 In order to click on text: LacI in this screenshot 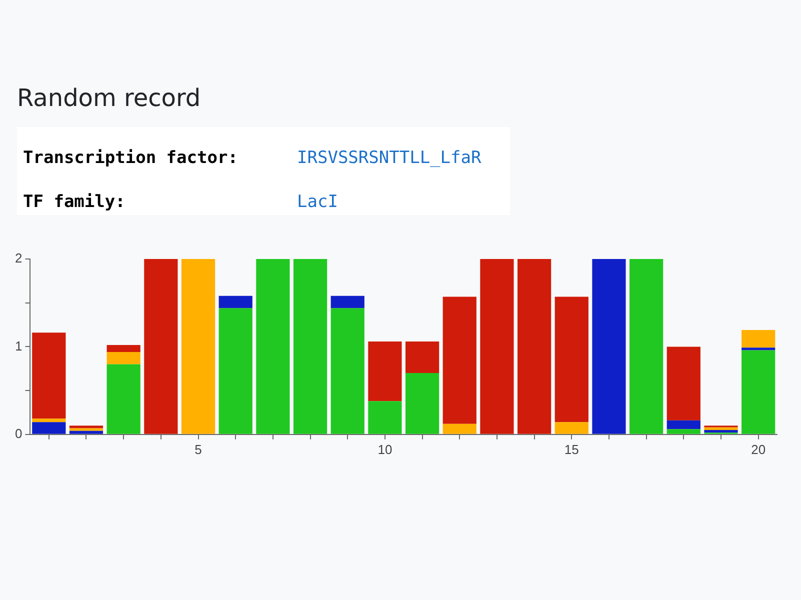, I will do `click(317, 202)`.